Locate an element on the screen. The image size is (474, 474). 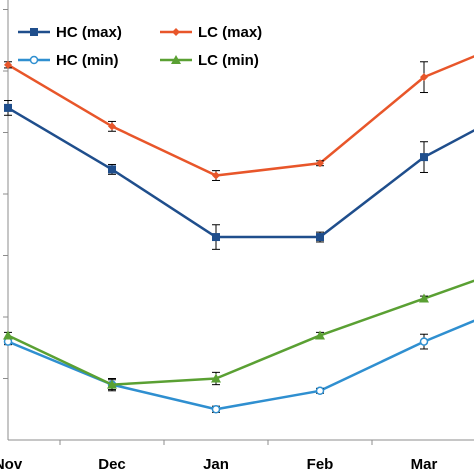
x-tick-label: Feb is located at coordinates (320, 464).